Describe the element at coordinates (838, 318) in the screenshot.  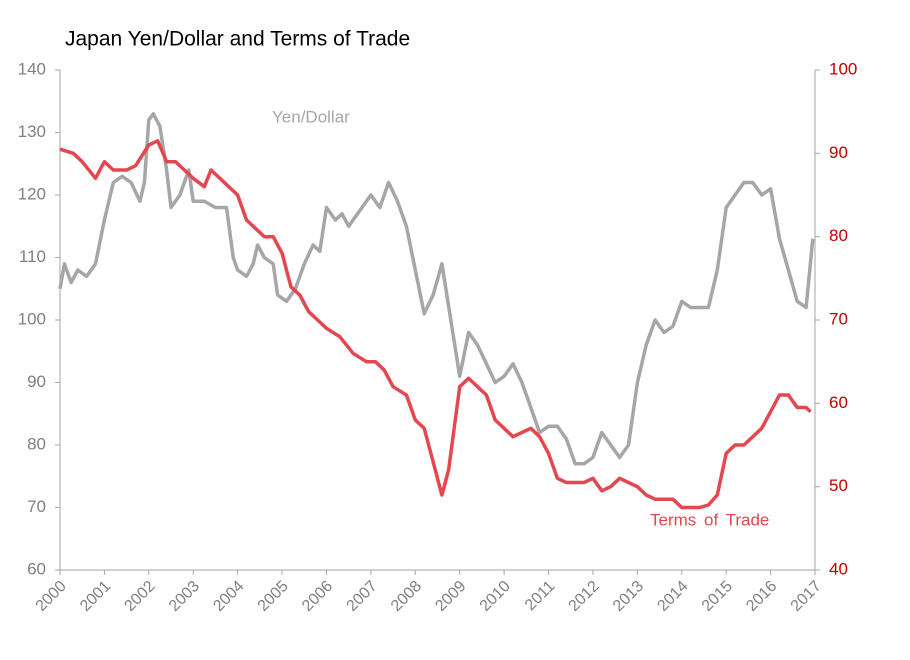
I see `y2-tick-label: 70` at that location.